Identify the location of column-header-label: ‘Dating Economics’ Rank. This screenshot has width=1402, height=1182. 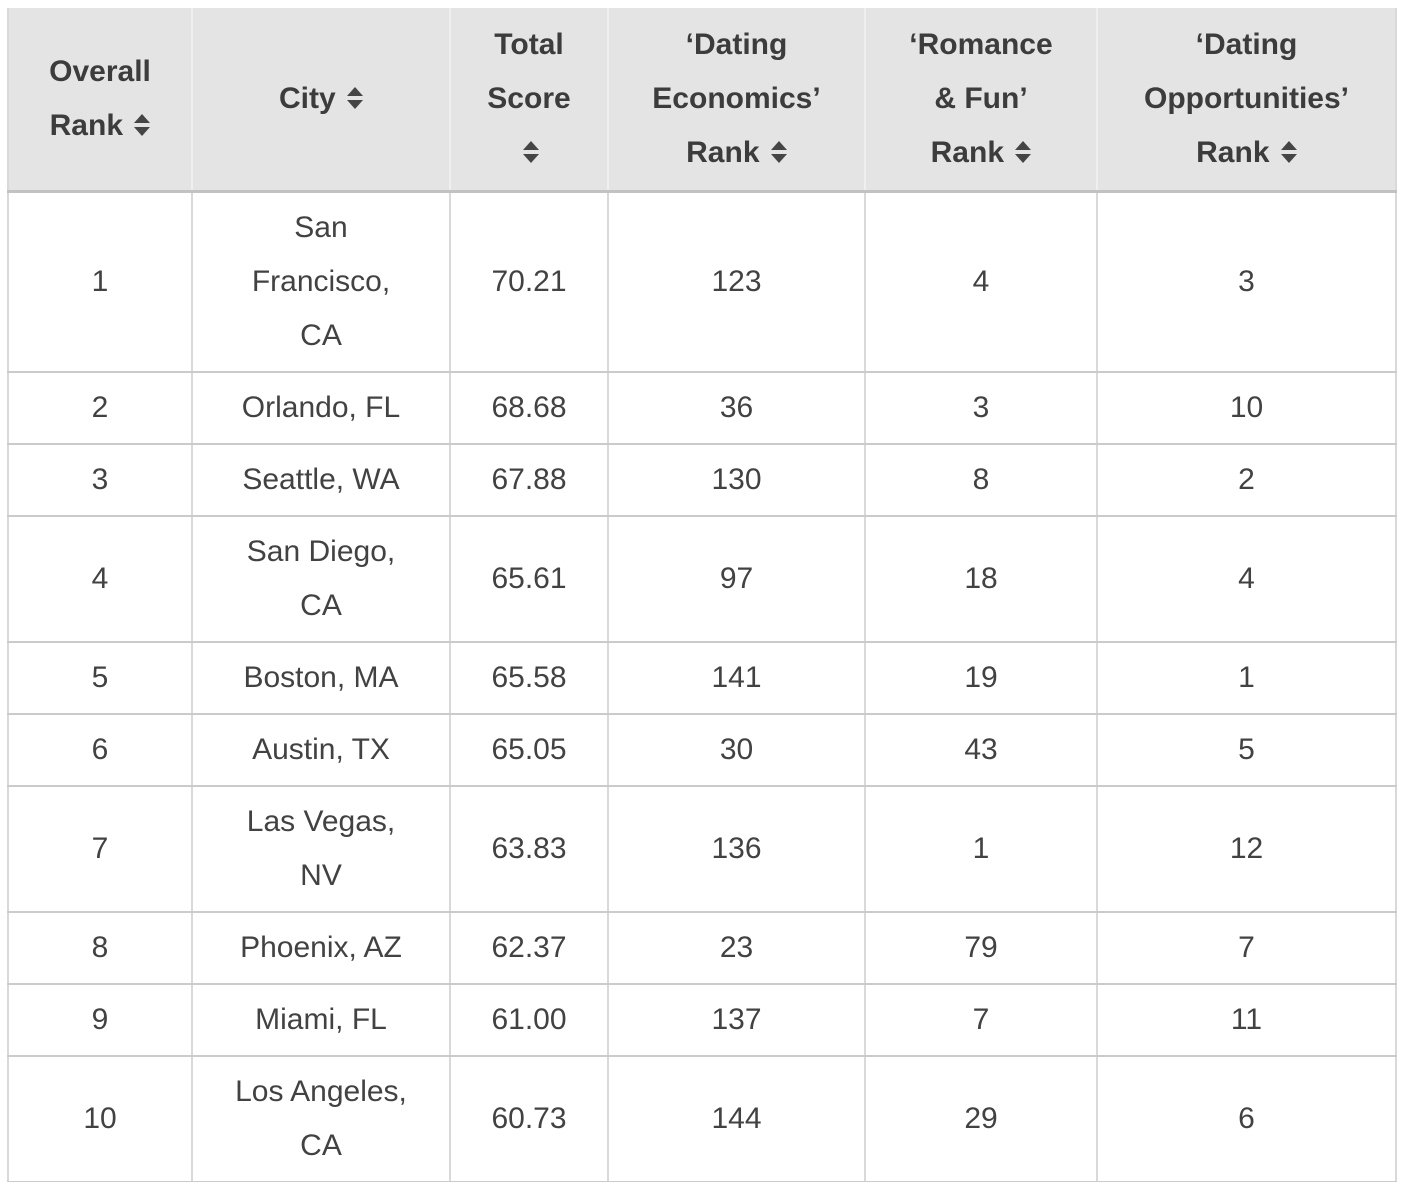
(736, 98).